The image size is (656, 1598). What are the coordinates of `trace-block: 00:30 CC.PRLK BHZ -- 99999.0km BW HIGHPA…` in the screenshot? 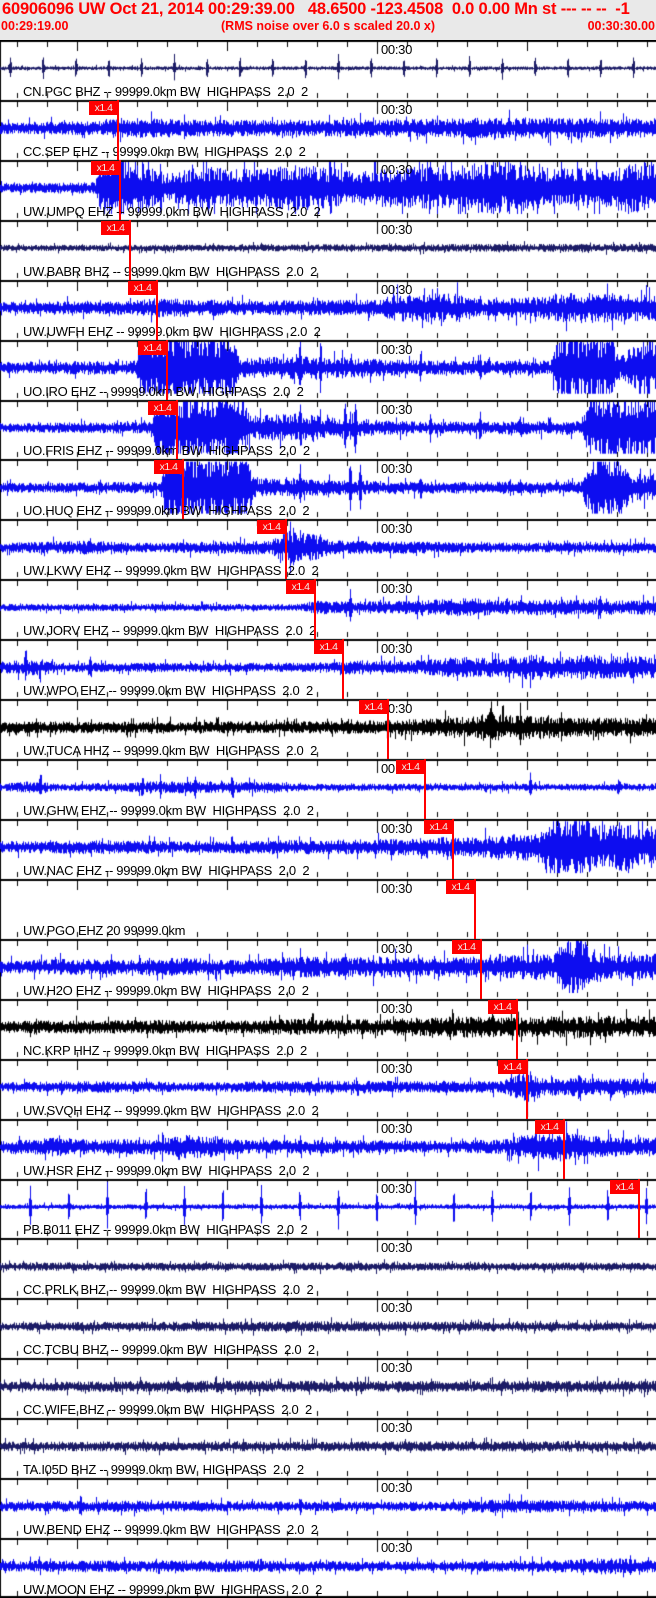 It's located at (328, 1268).